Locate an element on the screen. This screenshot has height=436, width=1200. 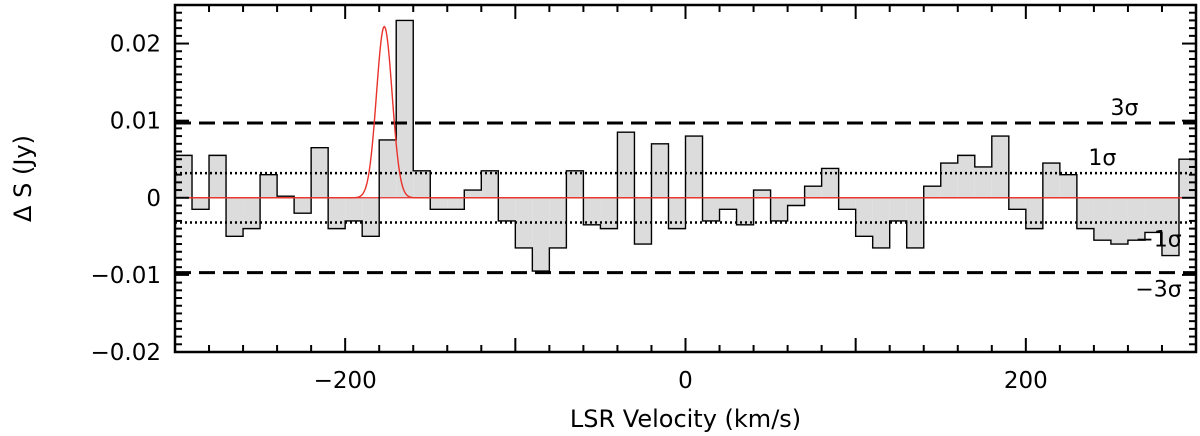
y-tick-label: 0.02 is located at coordinates (135, 45).